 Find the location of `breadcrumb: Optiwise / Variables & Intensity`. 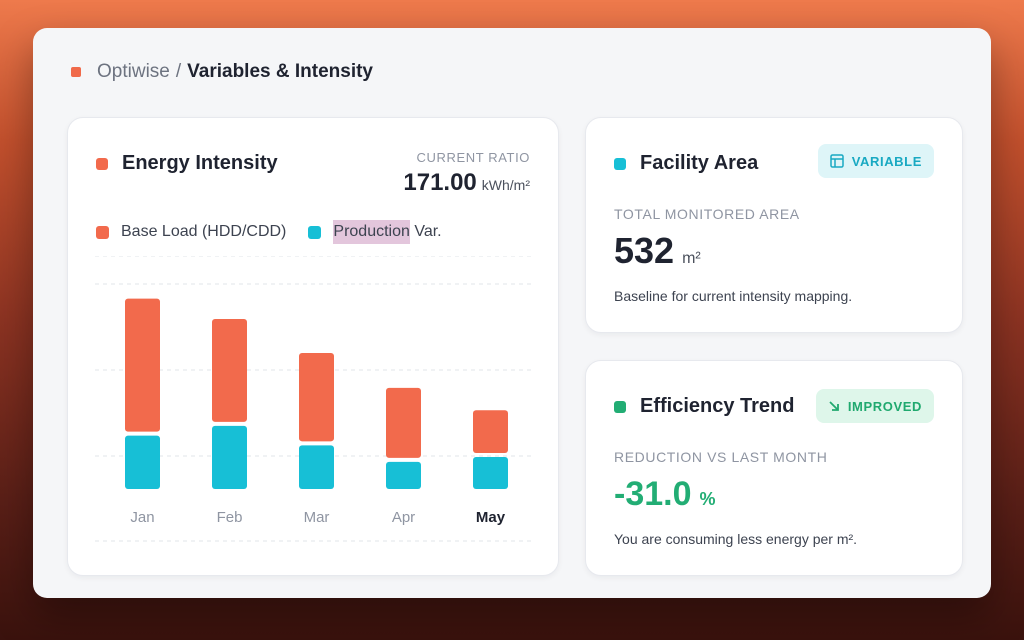

breadcrumb: Optiwise / Variables & Intensity is located at coordinates (222, 72).